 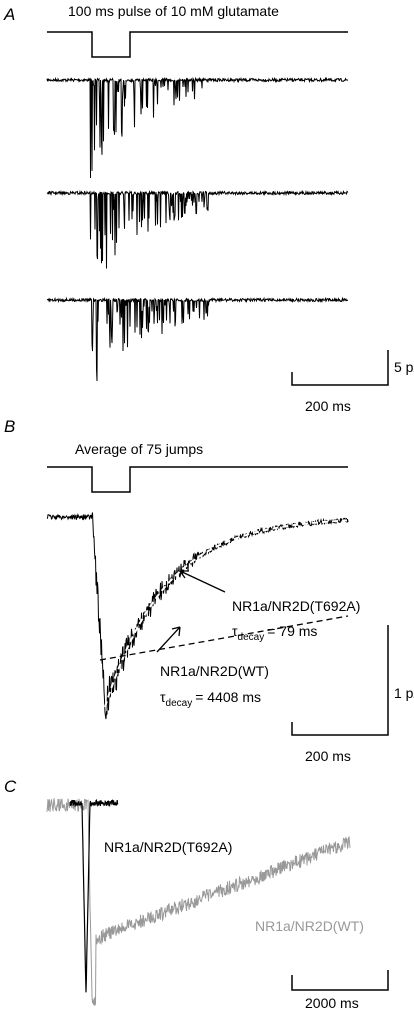 I want to click on panel-label: C, so click(x=10, y=786).